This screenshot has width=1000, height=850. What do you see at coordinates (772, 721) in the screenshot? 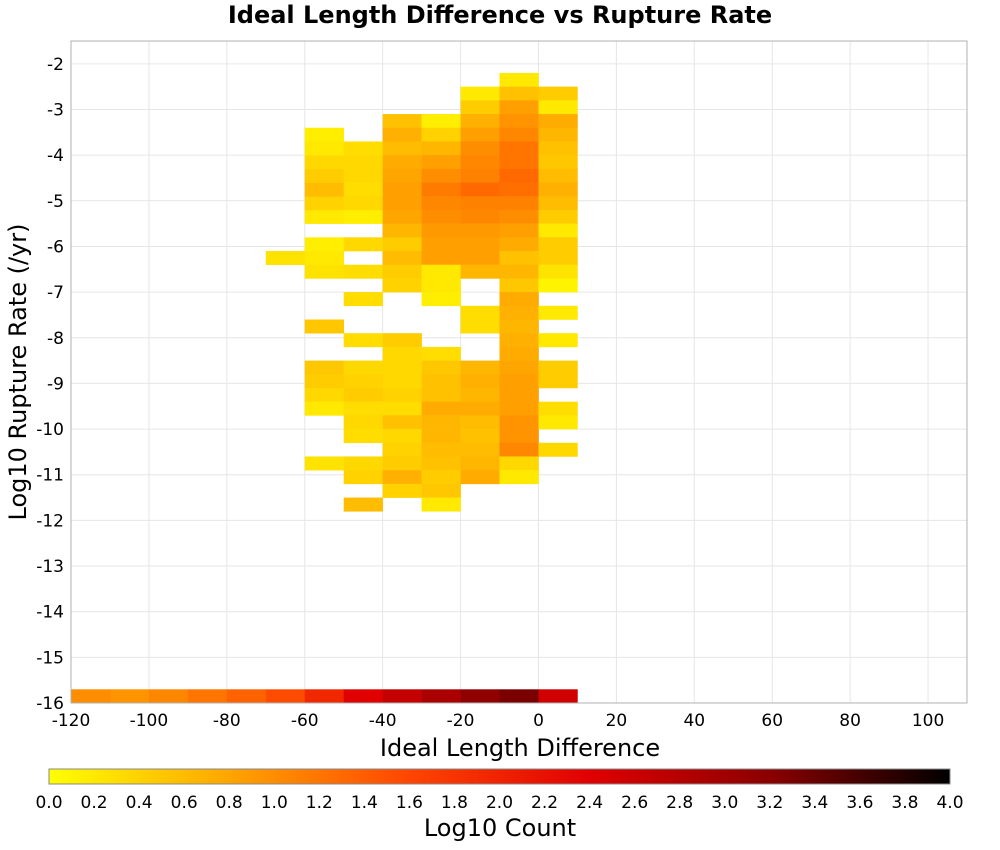
I see `x-tick-label: 60` at bounding box center [772, 721].